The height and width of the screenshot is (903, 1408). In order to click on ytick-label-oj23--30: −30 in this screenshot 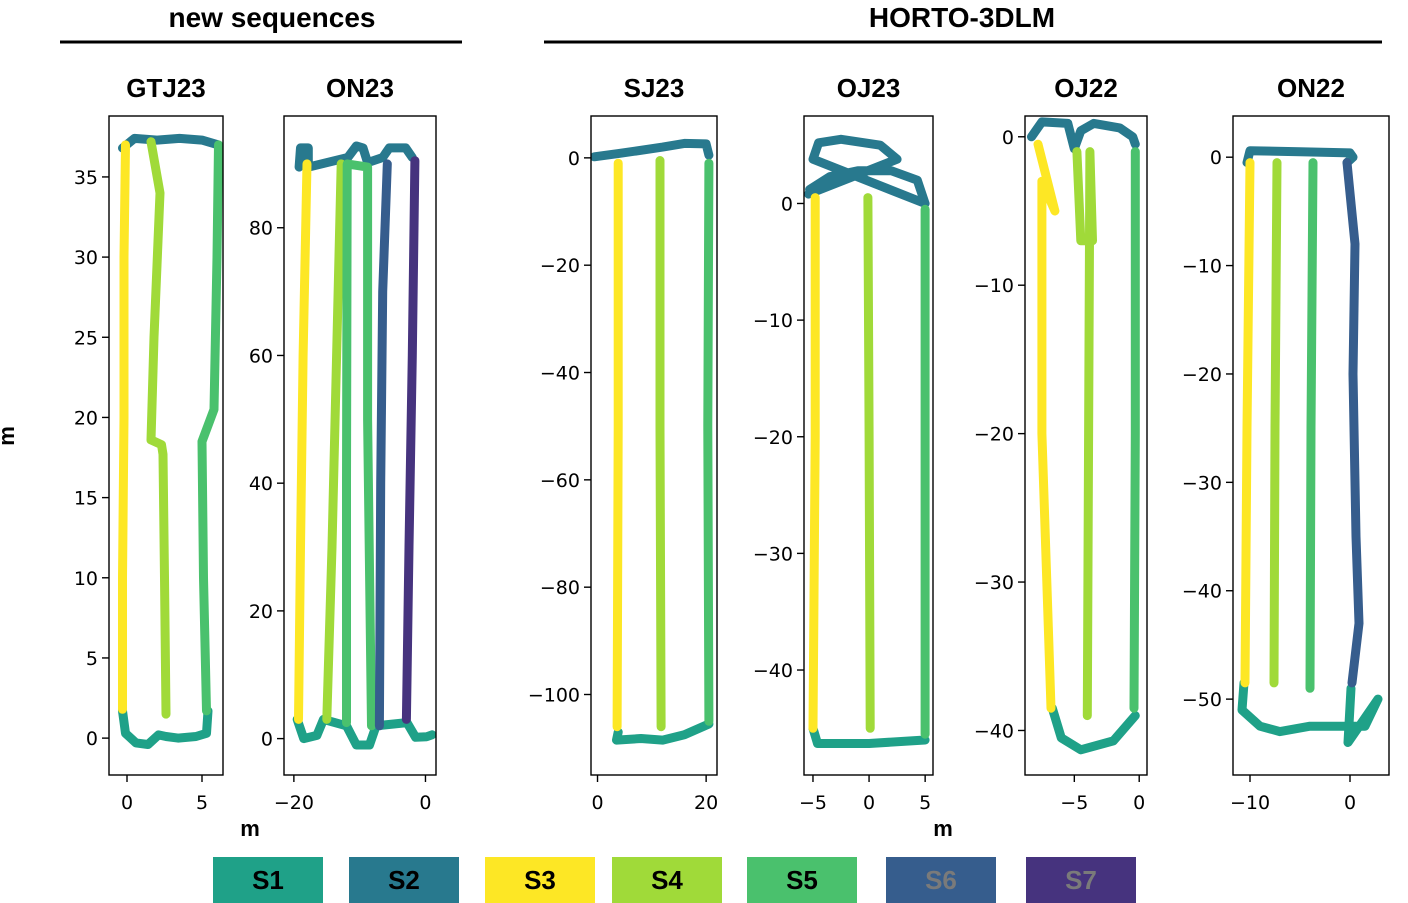, I will do `click(773, 554)`.